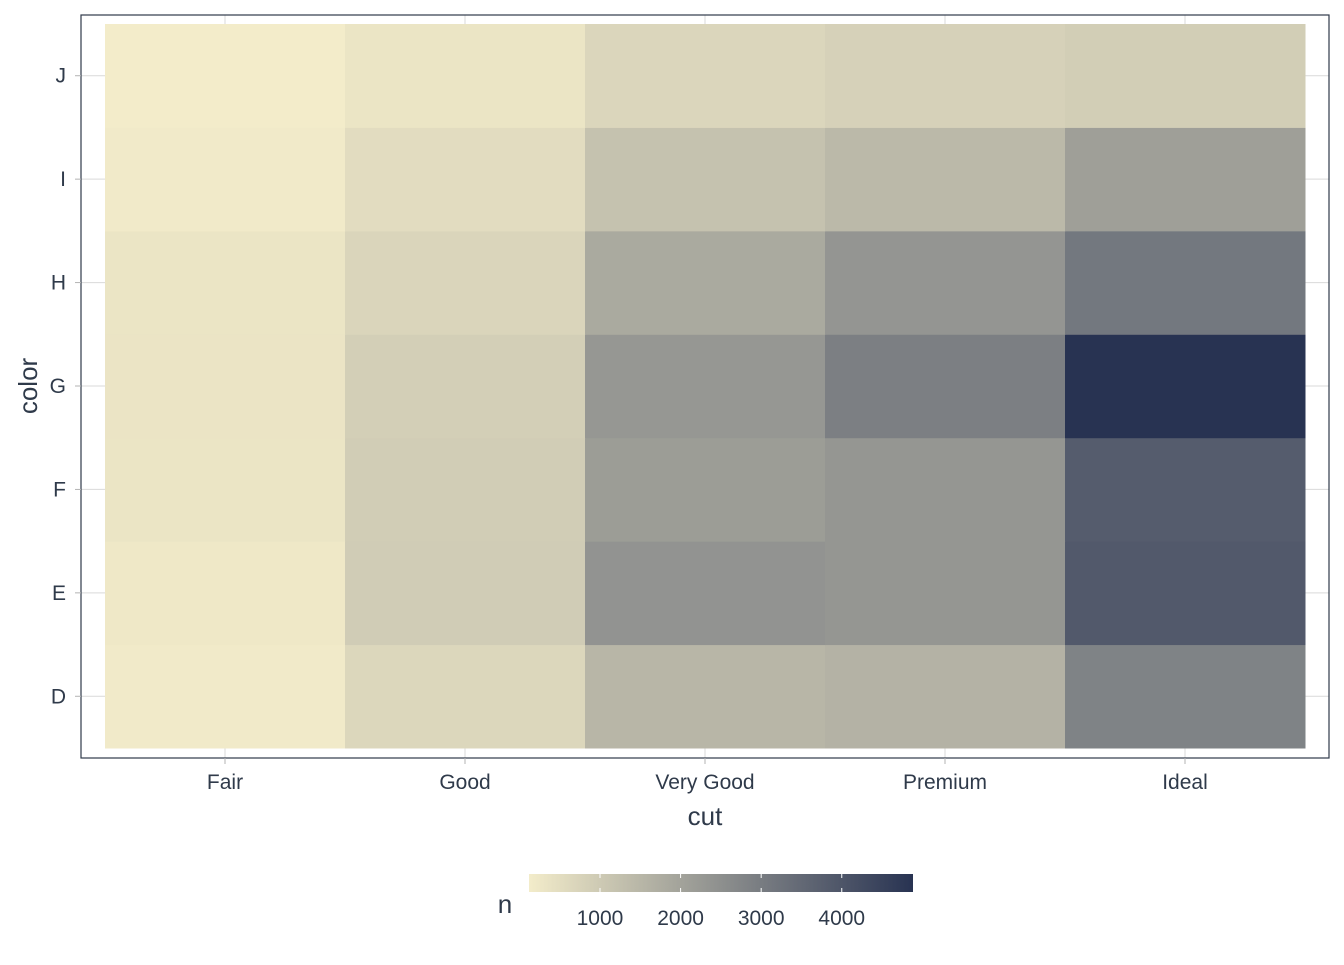 Image resolution: width=1344 pixels, height=965 pixels. I want to click on heatmap-cell-premium-f, so click(945, 489).